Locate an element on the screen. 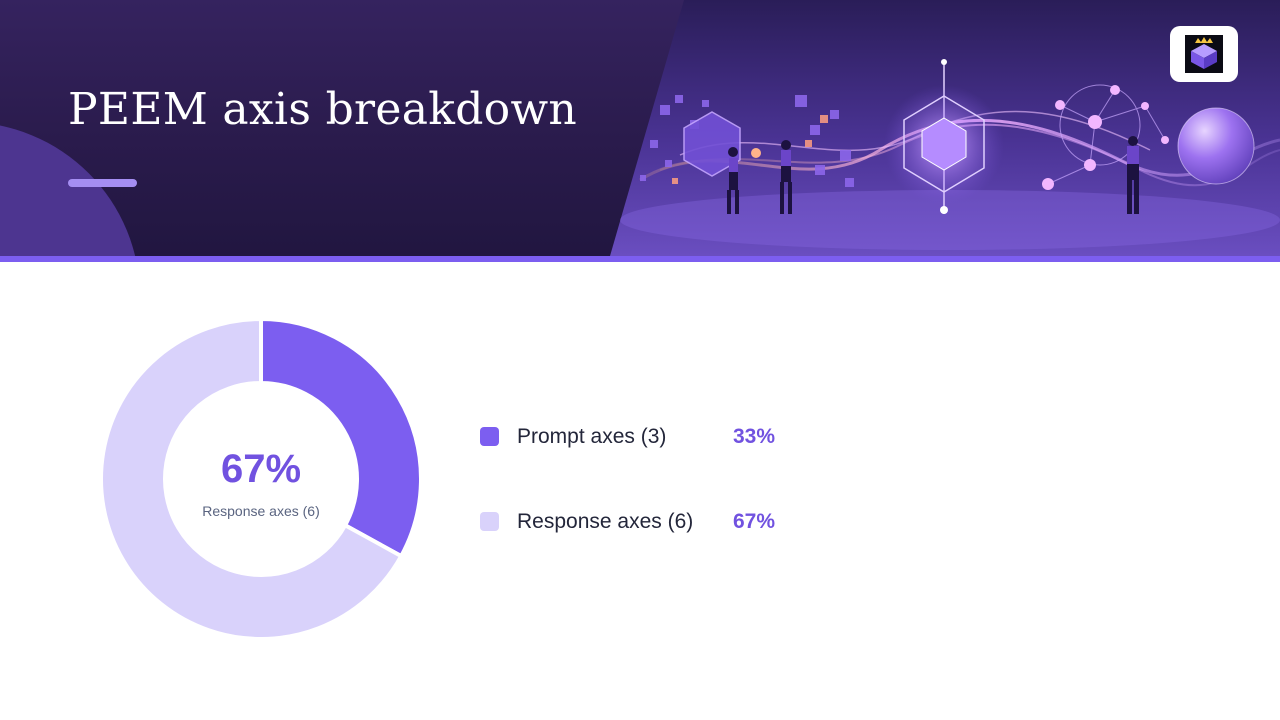 This screenshot has height=720, width=1280. donut-chart is located at coordinates (261, 478).